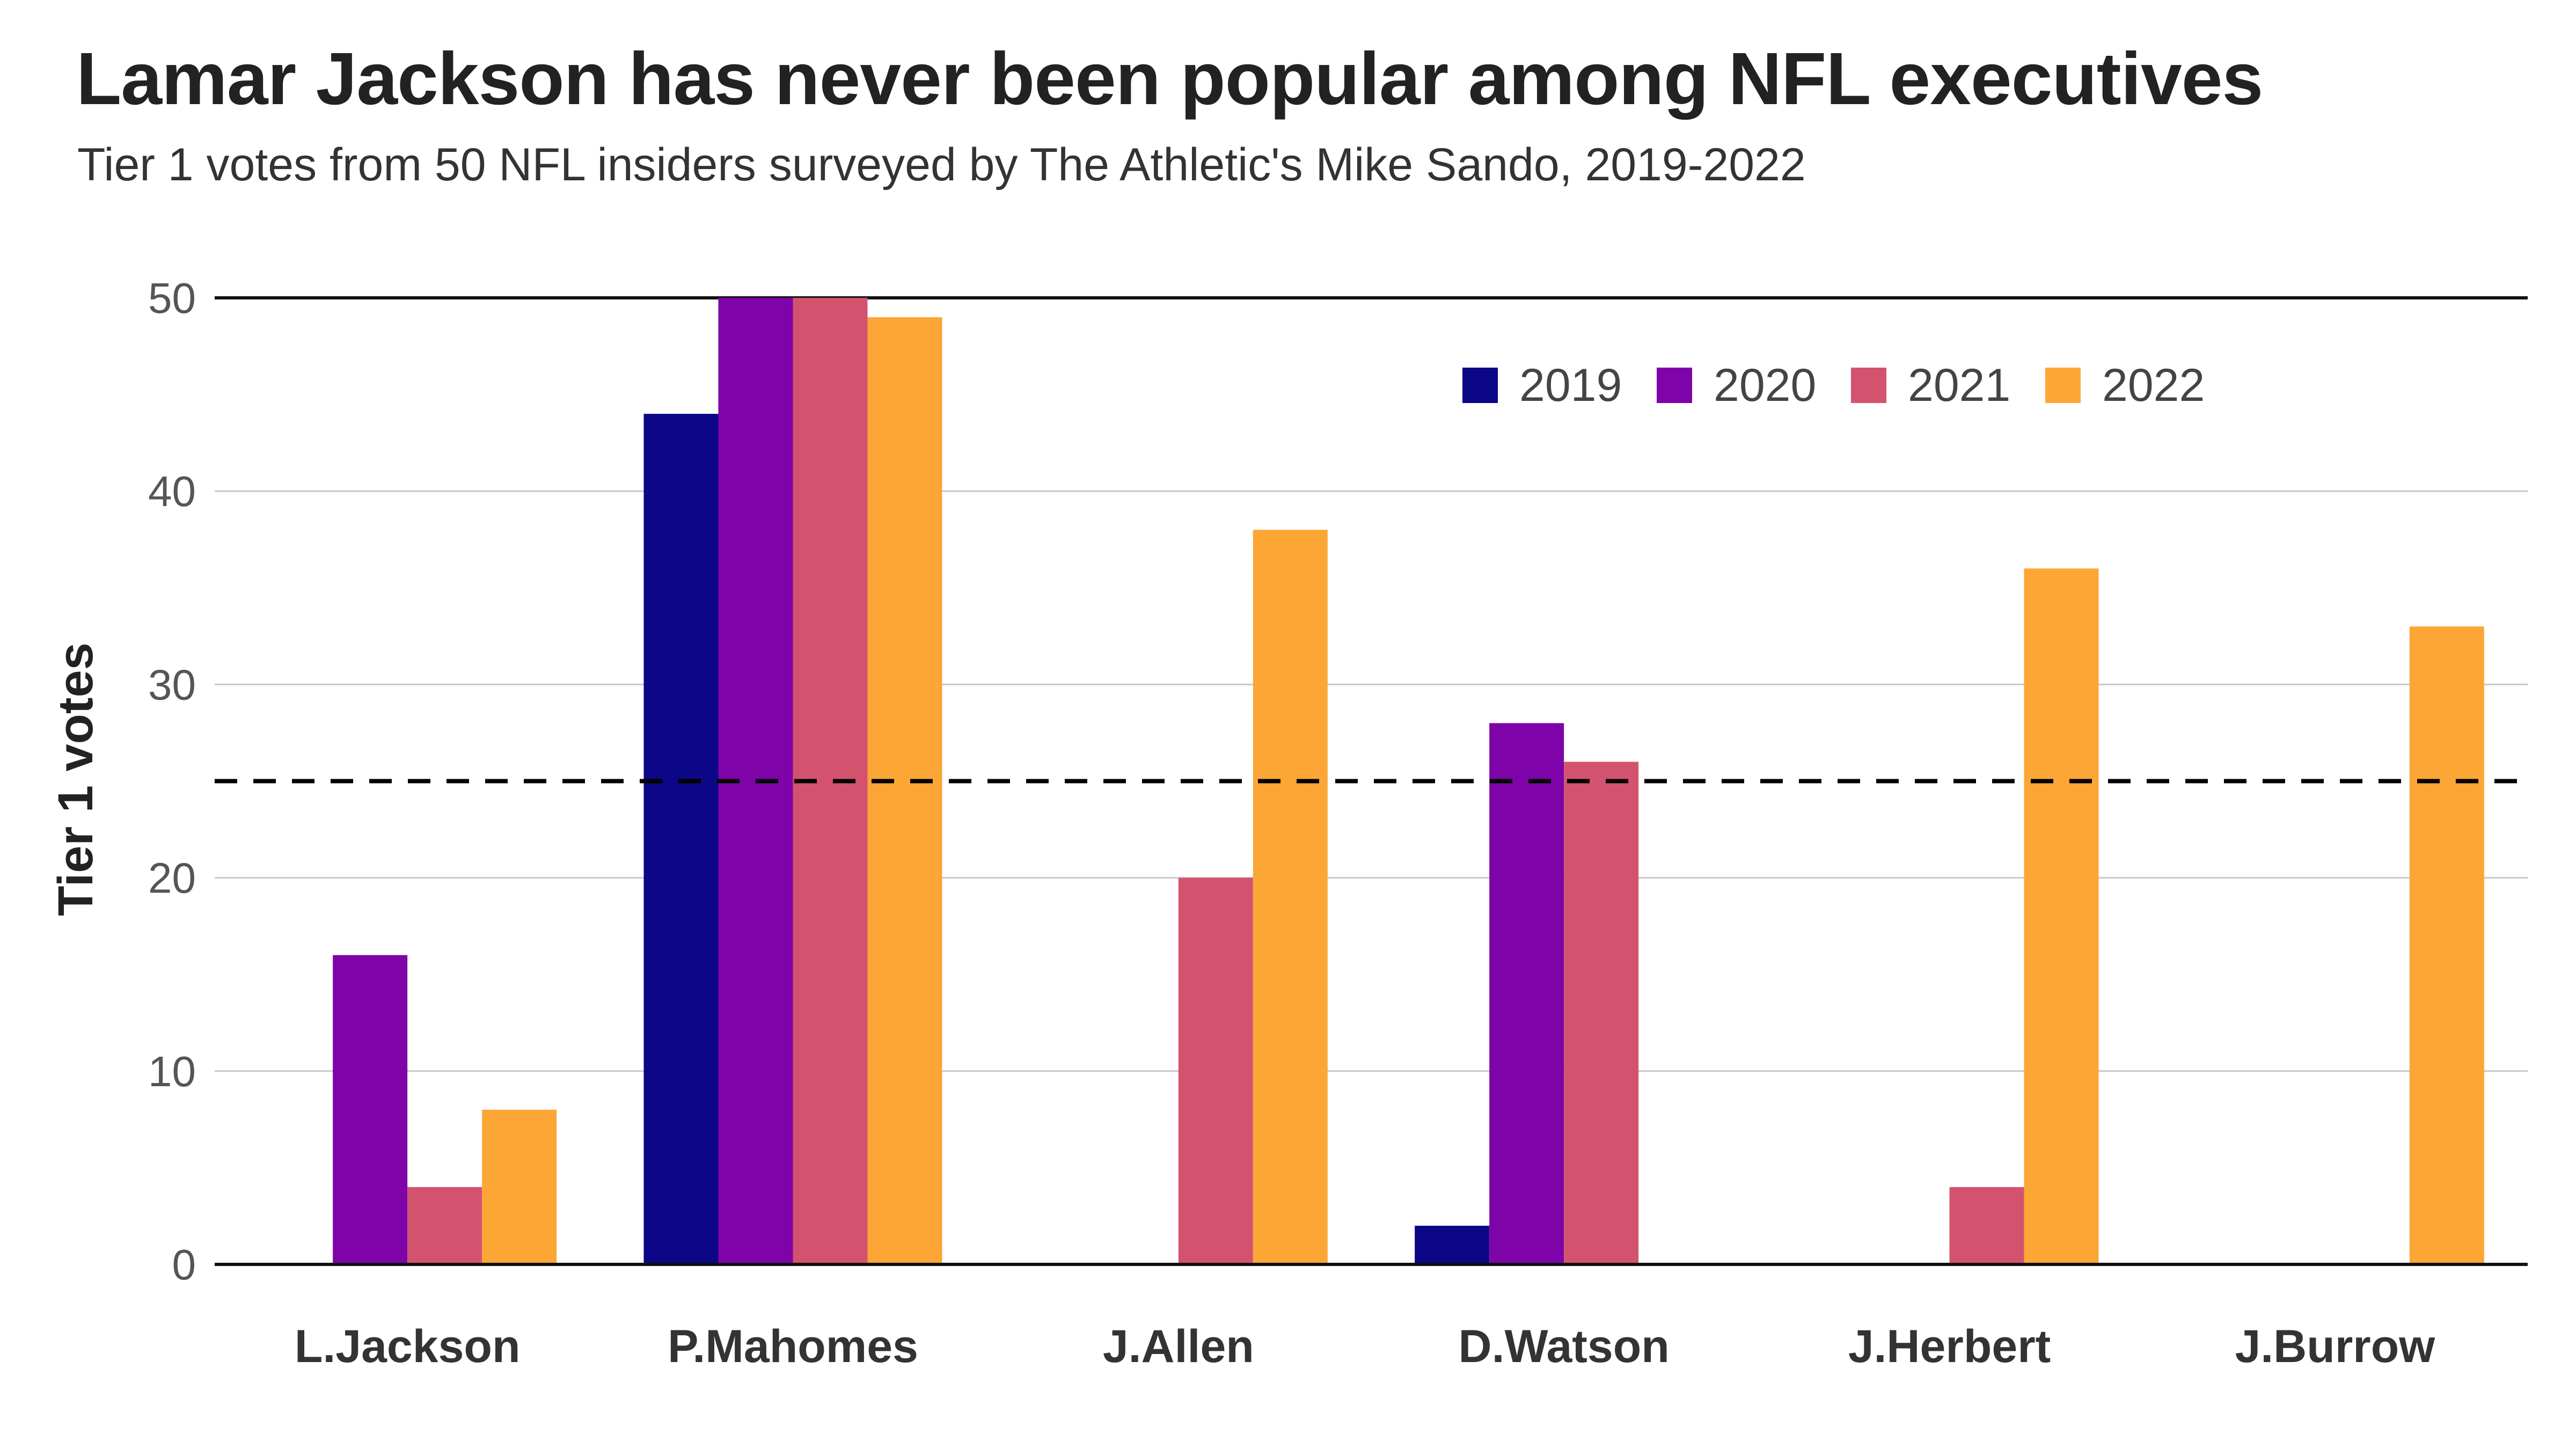 The width and height of the screenshot is (2576, 1449). I want to click on x-tick-label: J.Burrow, so click(2335, 1346).